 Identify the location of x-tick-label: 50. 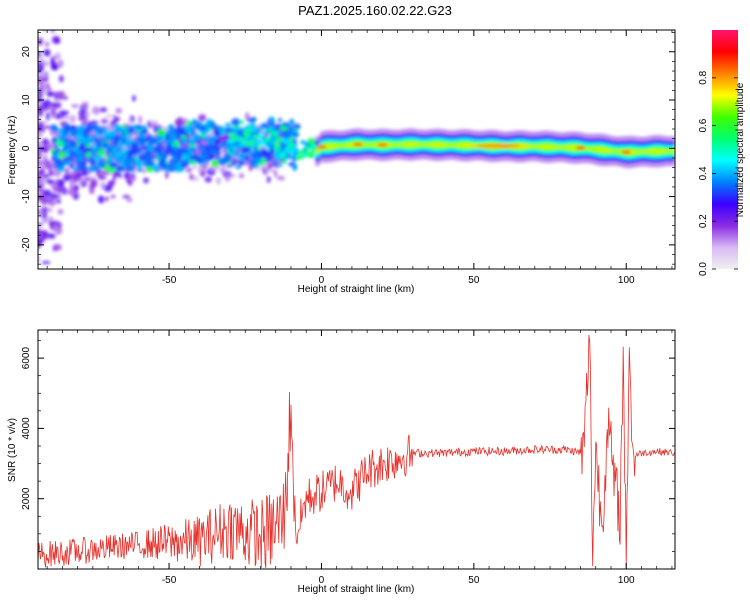
(474, 280).